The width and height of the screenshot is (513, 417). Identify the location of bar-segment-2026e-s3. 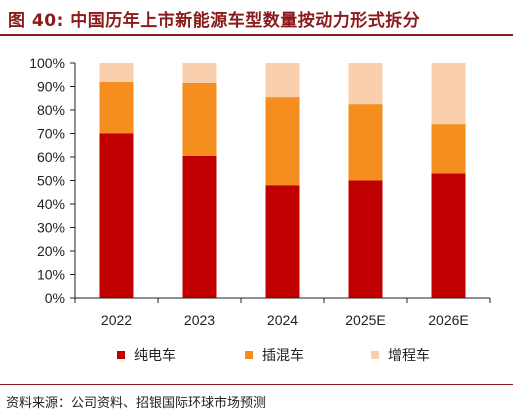
(448, 94).